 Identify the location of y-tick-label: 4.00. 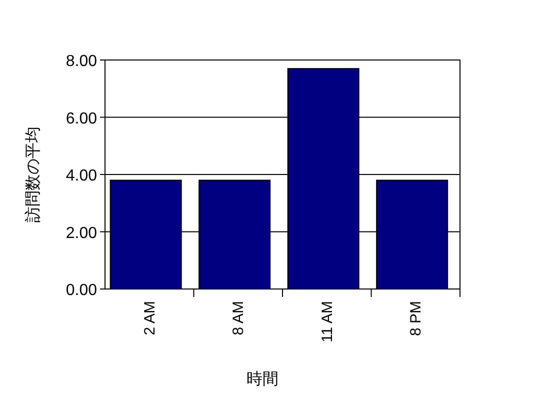
(82, 176).